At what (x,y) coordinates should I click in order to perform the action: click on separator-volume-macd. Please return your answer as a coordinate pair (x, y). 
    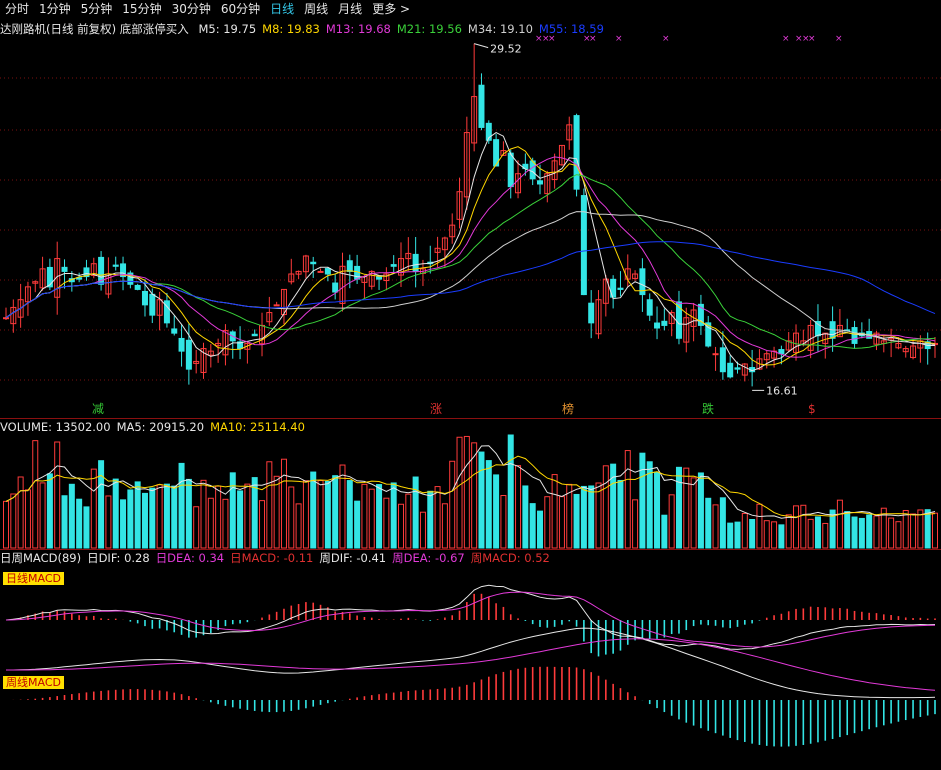
    Looking at the image, I should click on (470, 549).